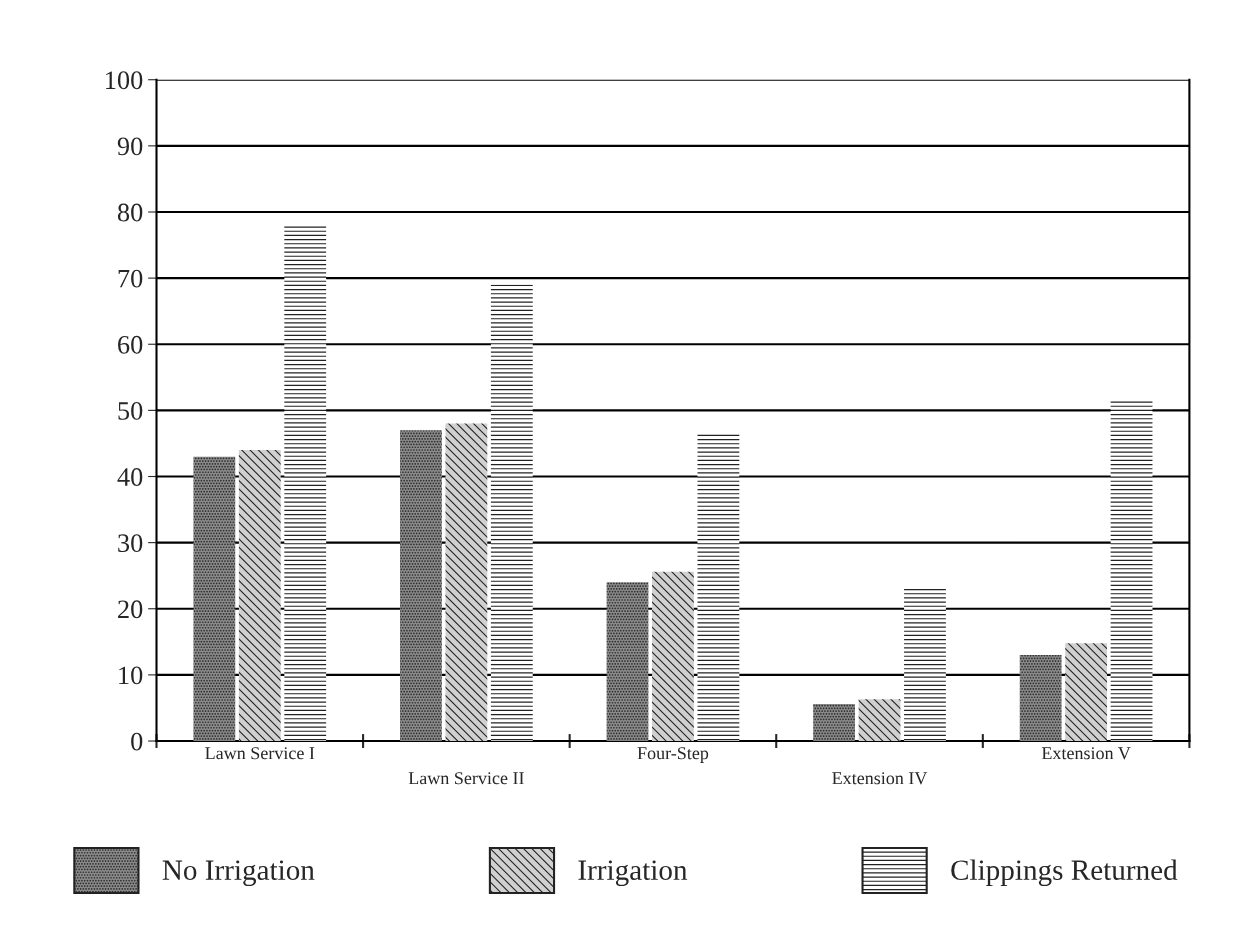 Image resolution: width=1252 pixels, height=938 pixels. I want to click on y-tick-label: 20, so click(130, 609).